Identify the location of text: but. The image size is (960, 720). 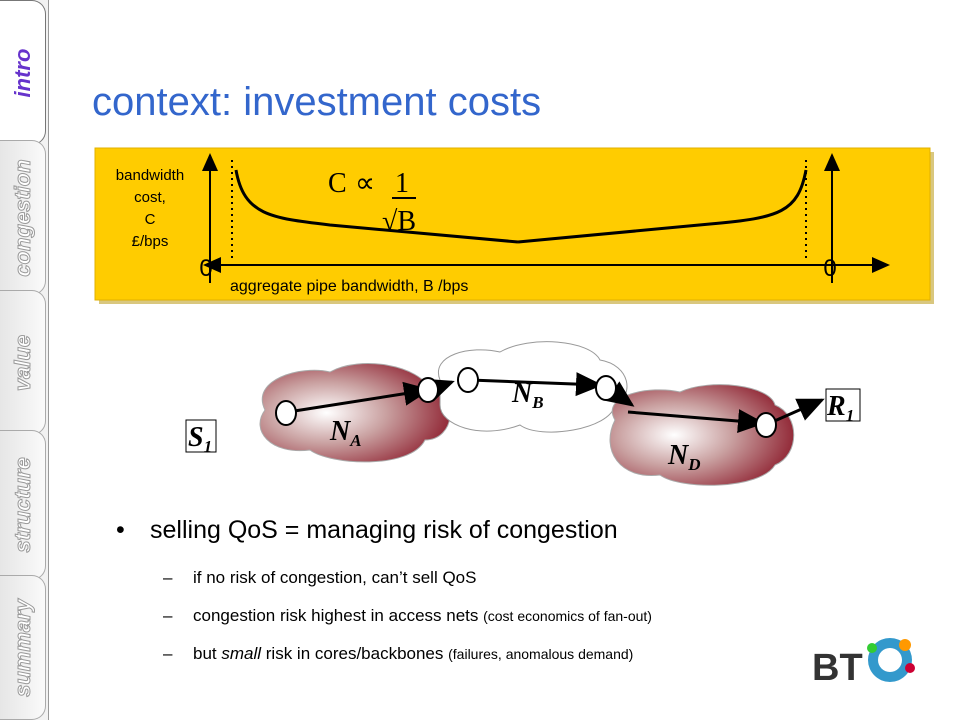
(207, 653).